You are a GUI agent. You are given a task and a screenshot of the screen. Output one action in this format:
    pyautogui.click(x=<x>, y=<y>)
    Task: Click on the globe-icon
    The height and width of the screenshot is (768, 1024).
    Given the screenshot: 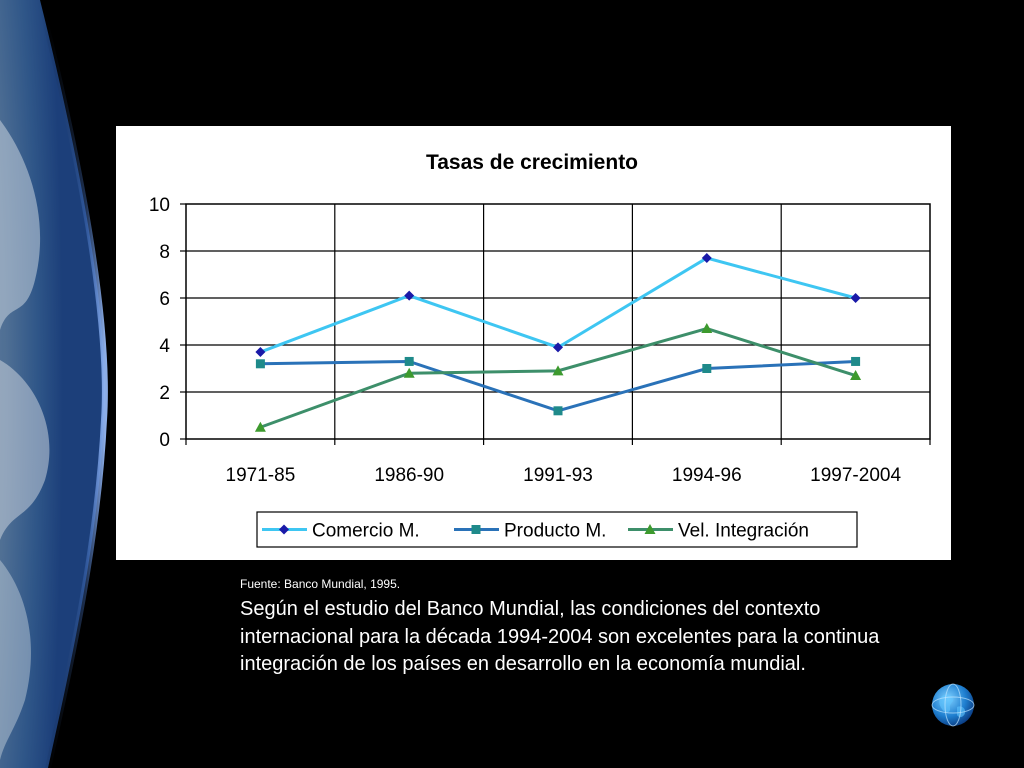 What is the action you would take?
    pyautogui.click(x=953, y=705)
    